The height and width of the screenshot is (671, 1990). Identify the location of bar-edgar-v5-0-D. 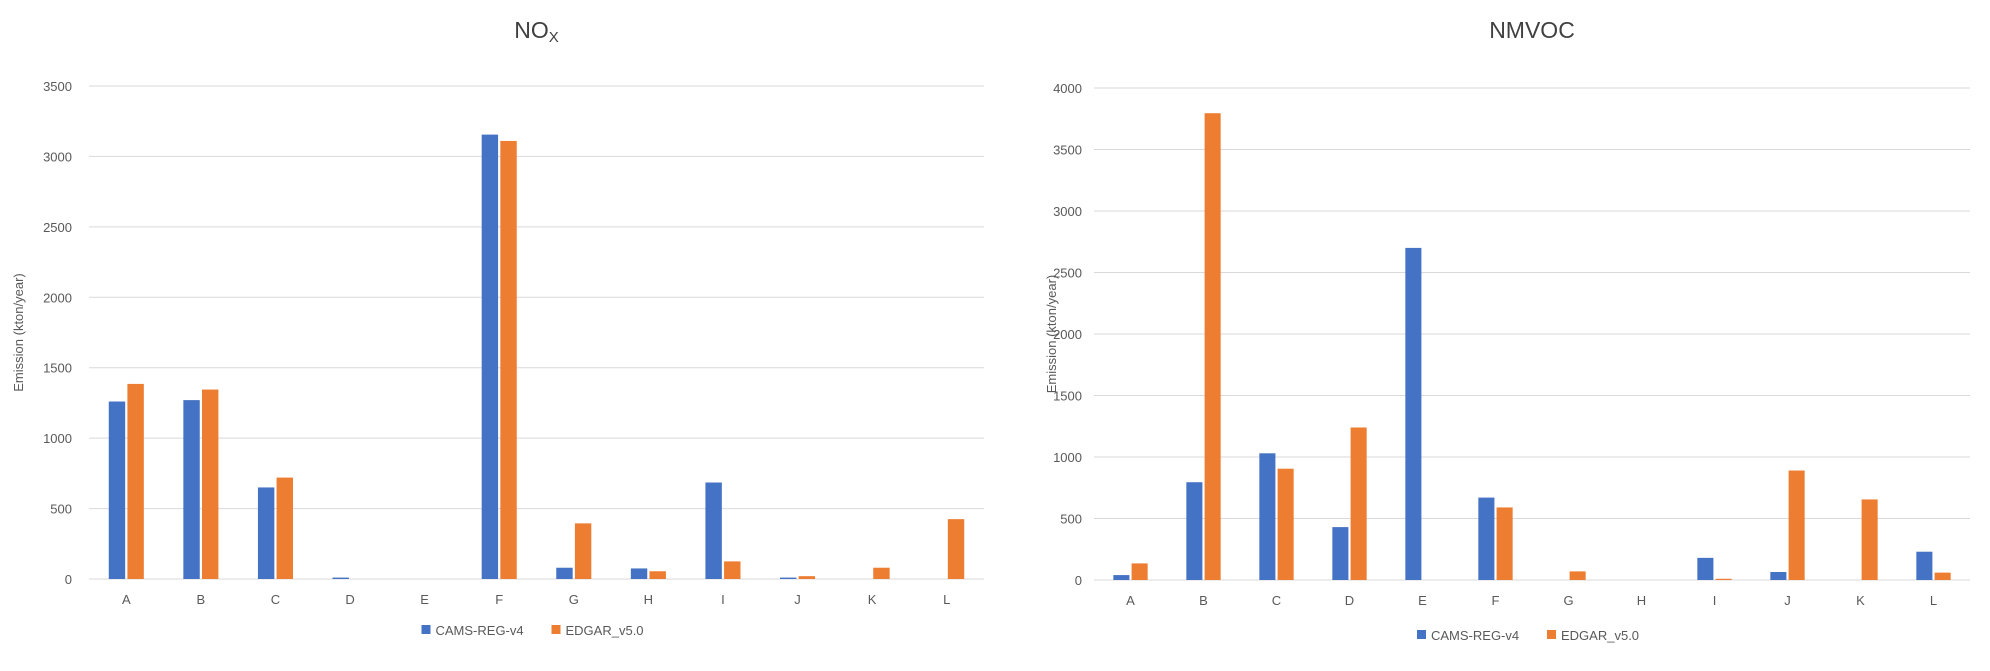
(1358, 503).